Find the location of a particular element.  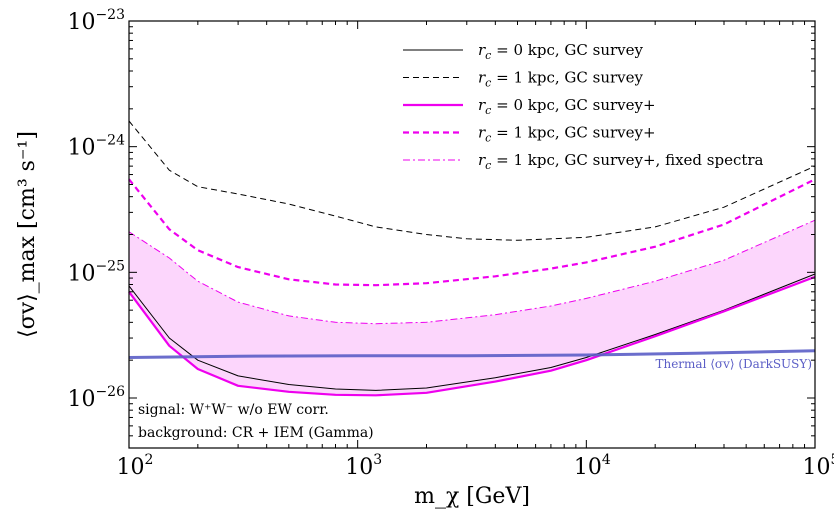

y-tick-label: 10−25 is located at coordinates (96, 272).